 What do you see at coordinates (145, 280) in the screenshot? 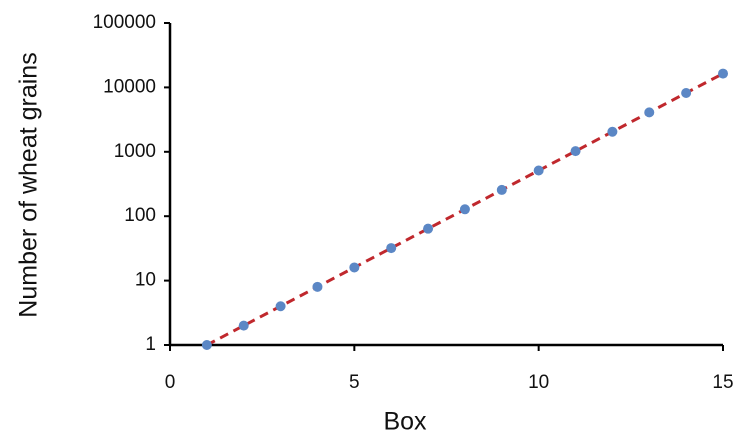
I see `y-tick-label: 10` at bounding box center [145, 280].